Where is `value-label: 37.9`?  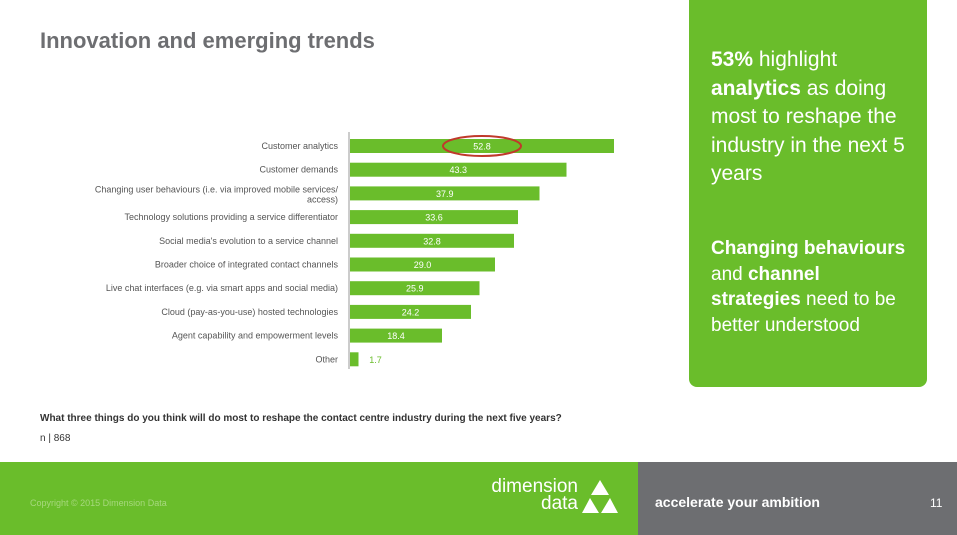 value-label: 37.9 is located at coordinates (445, 194).